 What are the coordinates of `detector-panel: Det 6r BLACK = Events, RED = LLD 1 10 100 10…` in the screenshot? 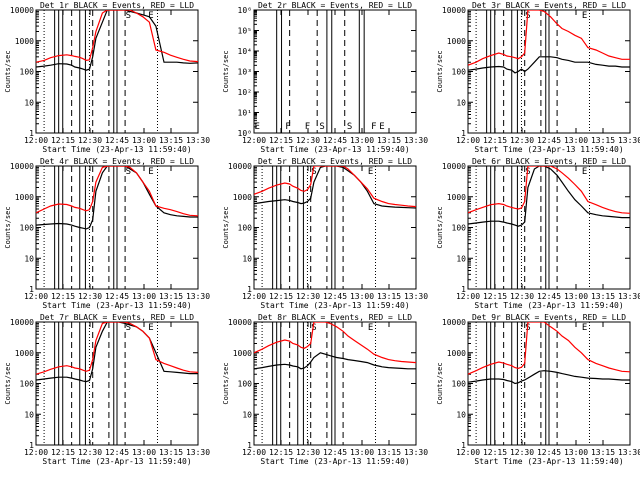 It's located at (538, 233).